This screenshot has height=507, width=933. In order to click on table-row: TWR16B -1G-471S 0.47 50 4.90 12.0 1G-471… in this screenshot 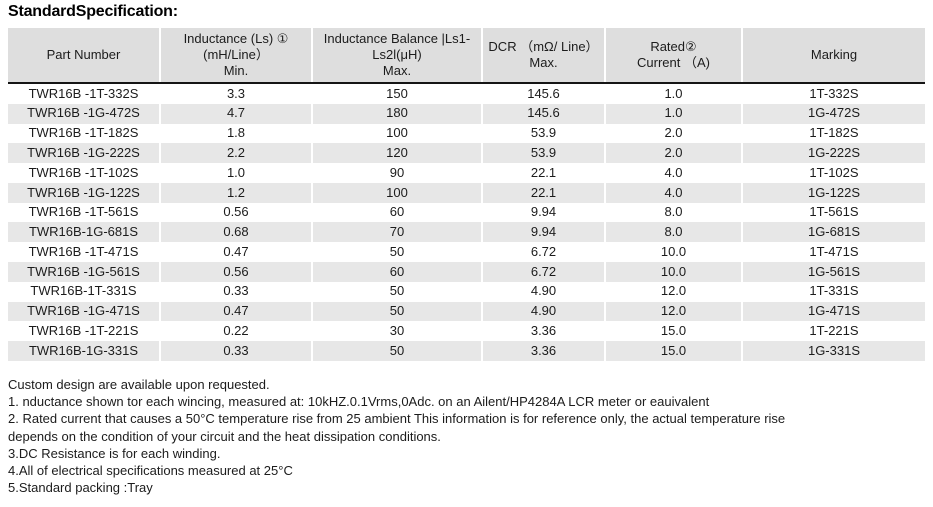, I will do `click(466, 311)`.